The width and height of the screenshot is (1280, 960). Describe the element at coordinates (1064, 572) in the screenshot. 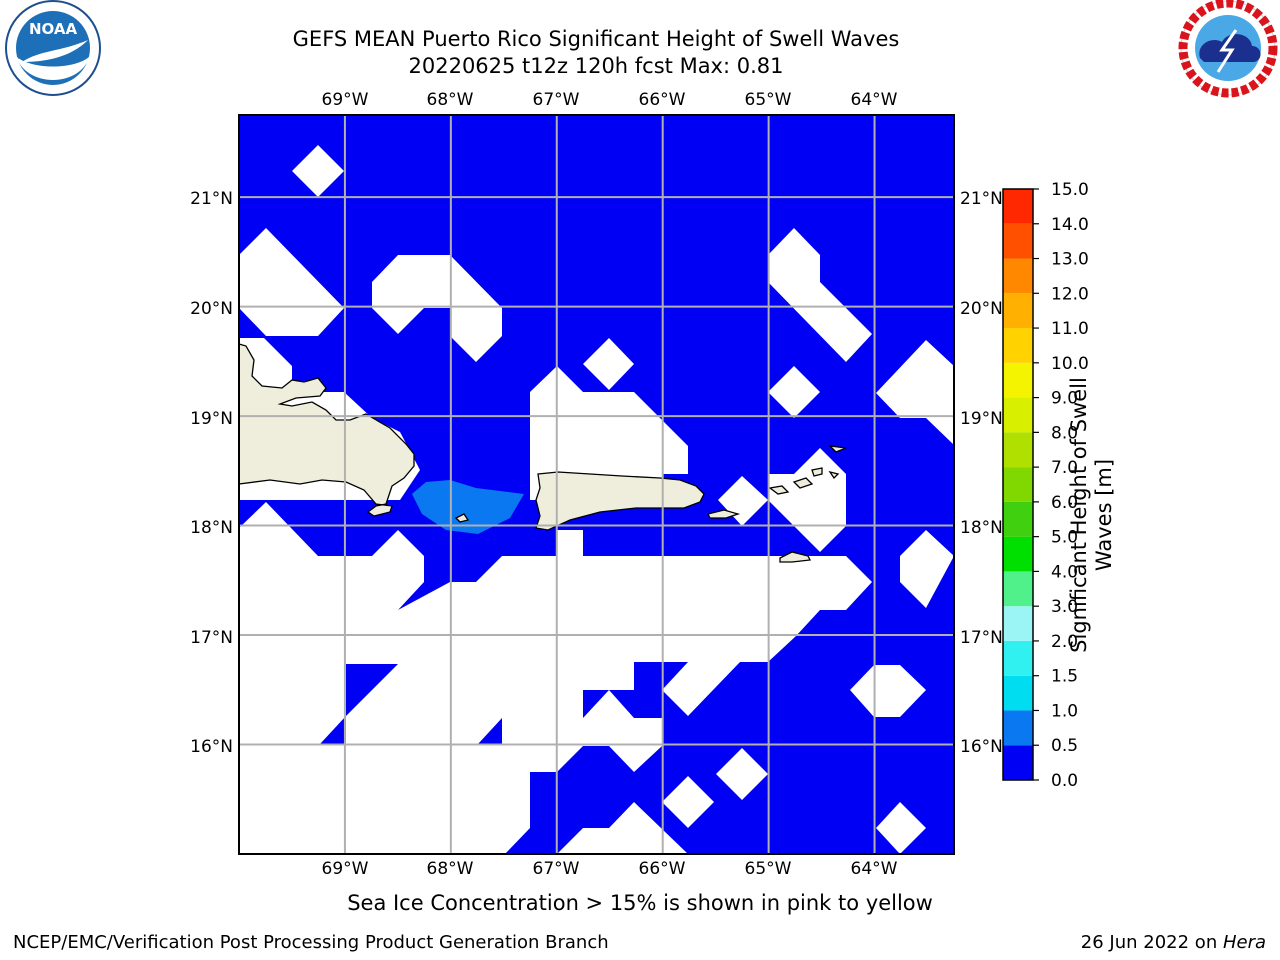

I see `colorbar-tick-label: 4.0` at that location.